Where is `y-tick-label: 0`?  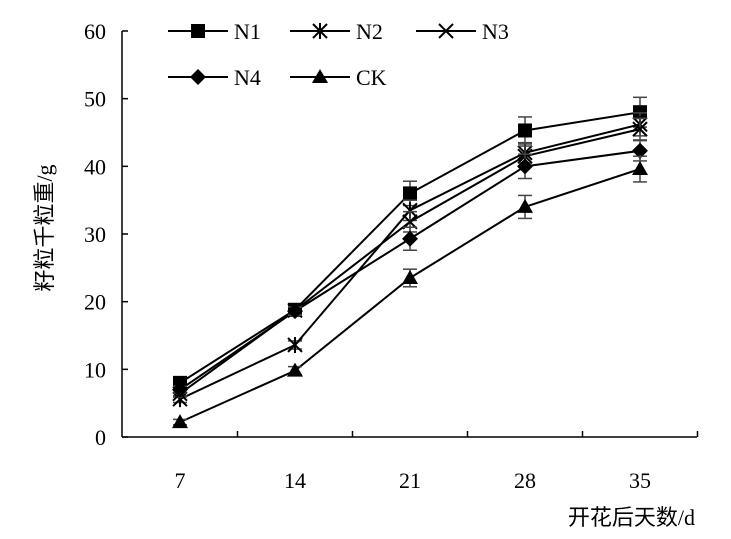 y-tick-label: 0 is located at coordinates (100, 437).